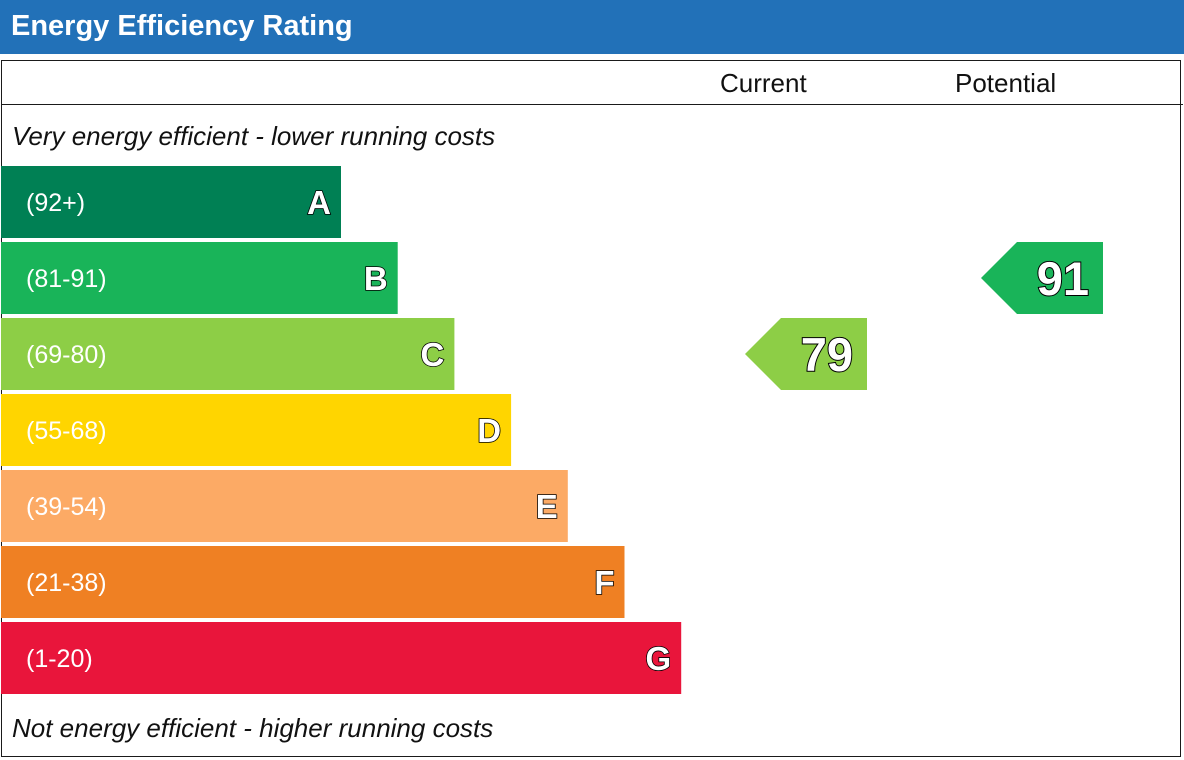 The height and width of the screenshot is (760, 1184). Describe the element at coordinates (489, 430) in the screenshot. I see `band-letter-d: D` at that location.